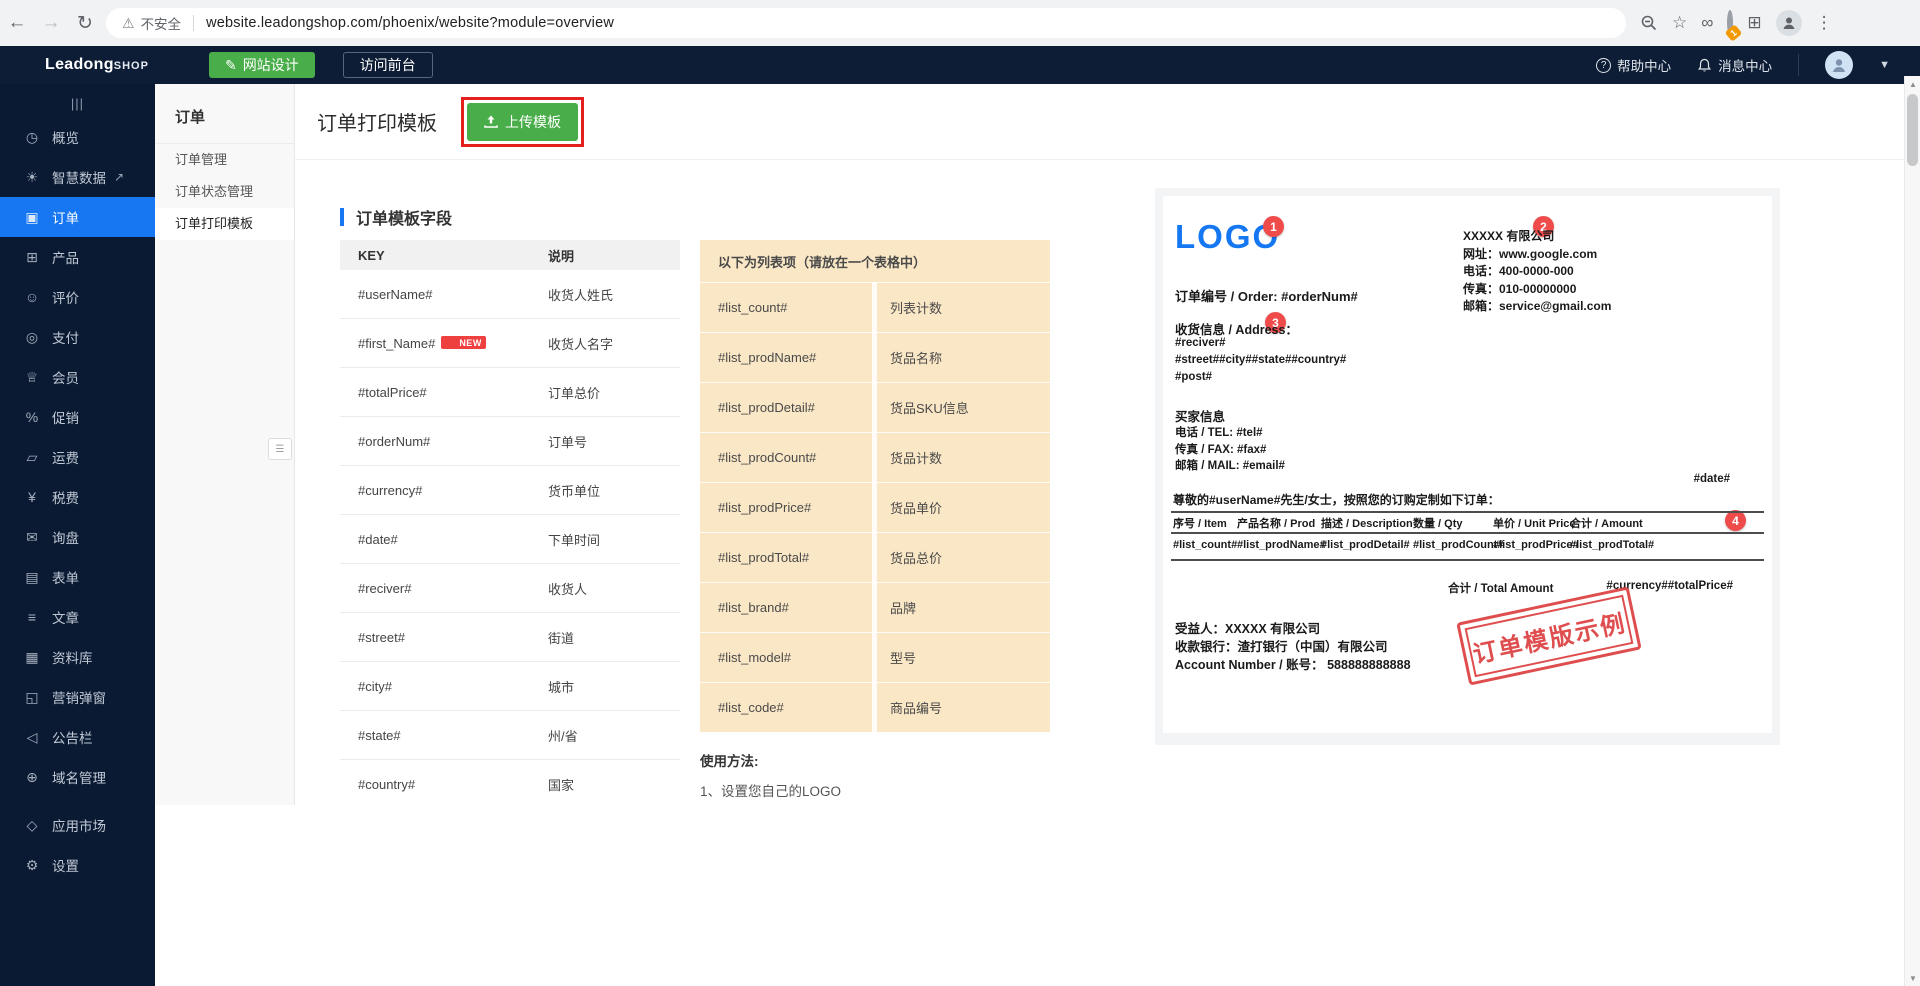 The image size is (1920, 986). I want to click on key-table-row: #currency# 货币单位, so click(510, 490).